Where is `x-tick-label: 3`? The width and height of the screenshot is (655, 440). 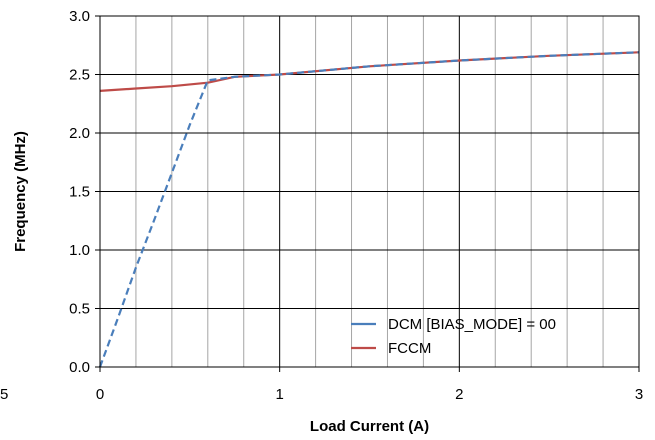
x-tick-label: 3 is located at coordinates (639, 394).